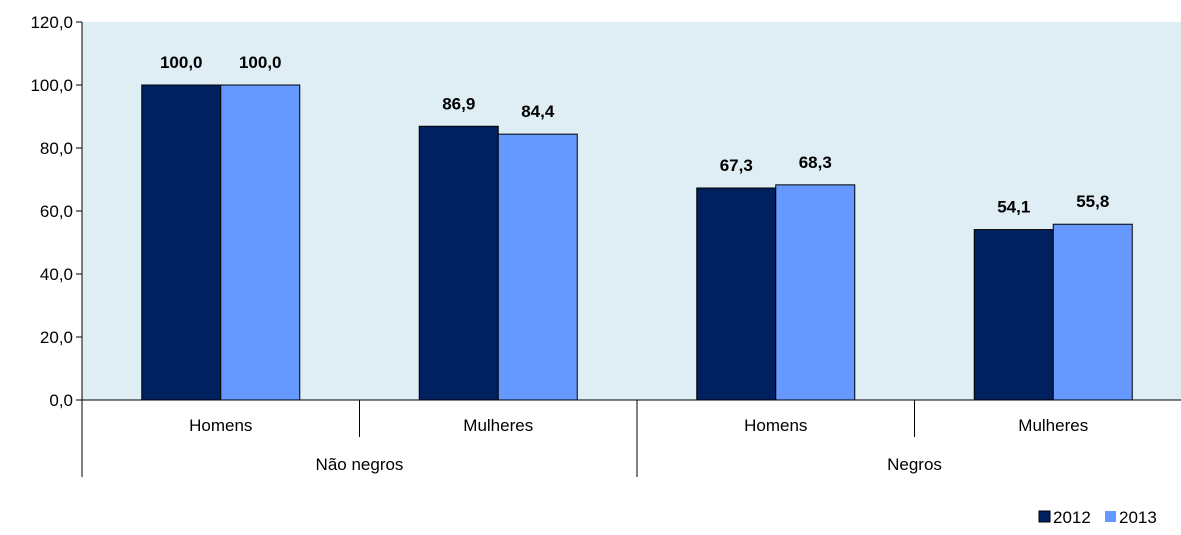  I want to click on y-tick-label-1: 20,0, so click(56, 337).